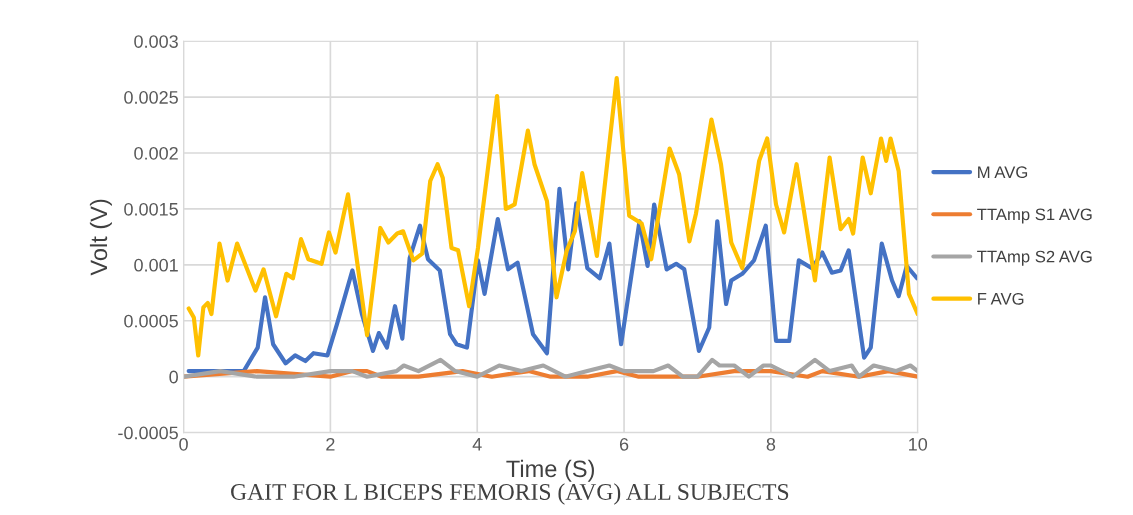 This screenshot has width=1133, height=515. I want to click on y-tick-label: 0, so click(173, 377).